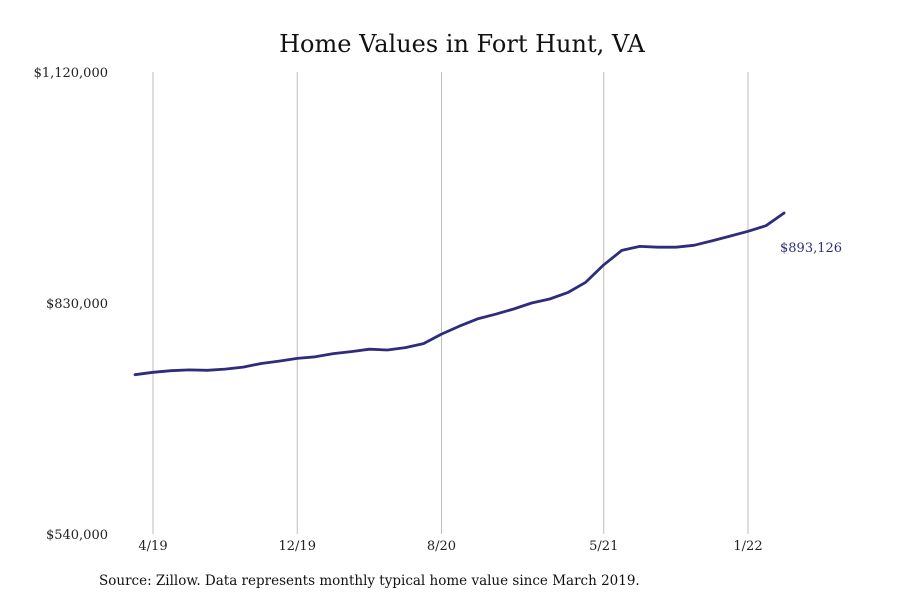 Image resolution: width=900 pixels, height=600 pixels. What do you see at coordinates (811, 248) in the screenshot?
I see `last-value-label: $893,126` at bounding box center [811, 248].